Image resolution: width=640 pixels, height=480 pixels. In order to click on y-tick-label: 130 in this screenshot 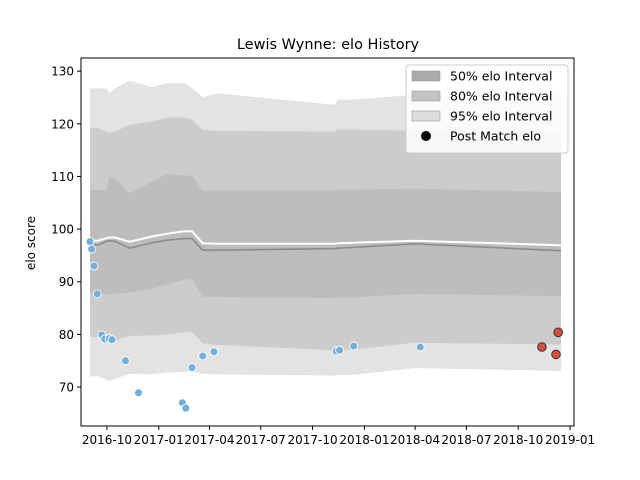, I will do `click(62, 72)`.